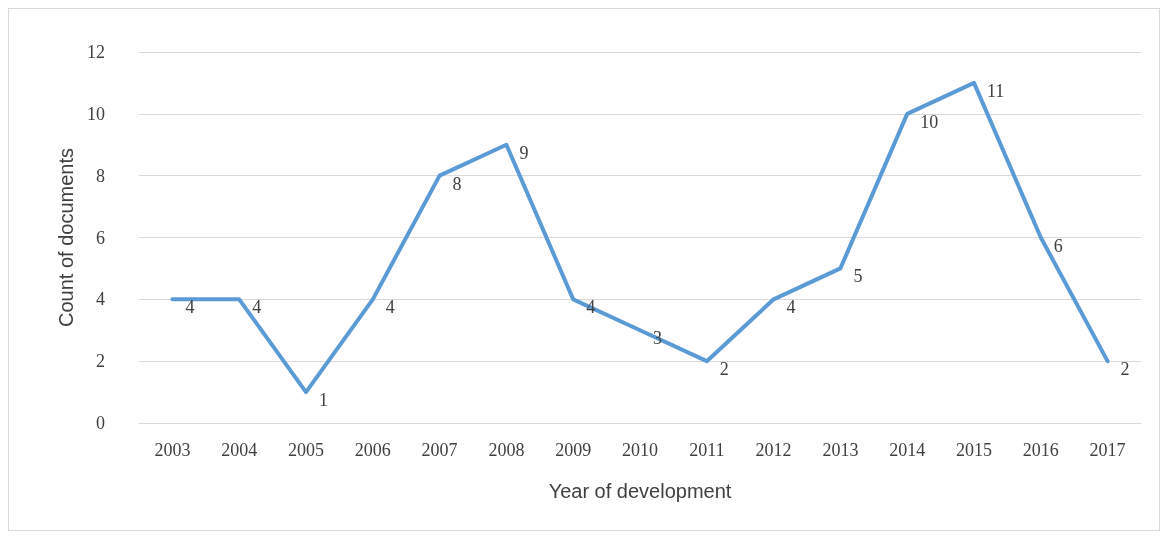 The height and width of the screenshot is (539, 1168). What do you see at coordinates (640, 450) in the screenshot?
I see `x-tick-label: 2010` at bounding box center [640, 450].